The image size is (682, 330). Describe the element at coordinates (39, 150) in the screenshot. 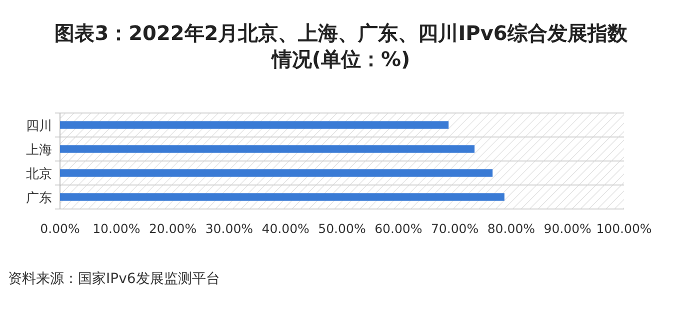

I see `y-tick-label: 上海` at that location.